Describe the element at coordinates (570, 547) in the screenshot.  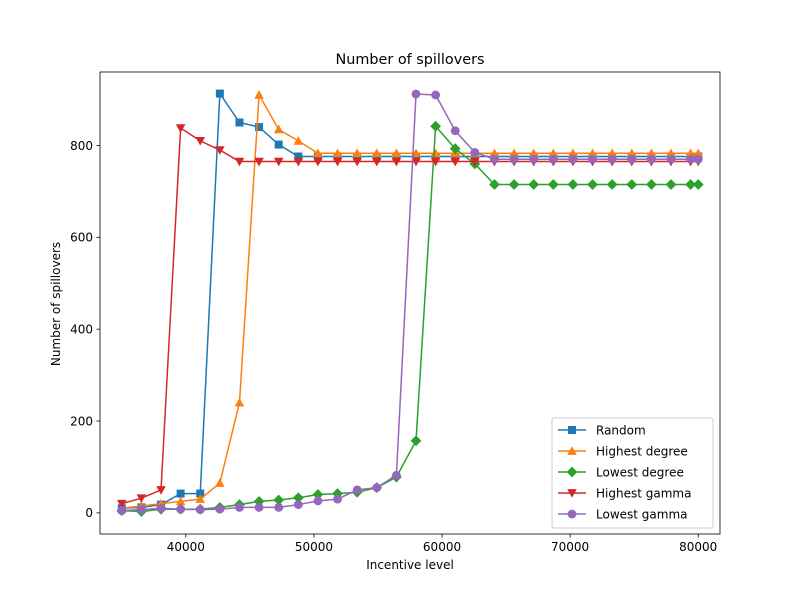
I see `x-tick-label: 70000` at that location.